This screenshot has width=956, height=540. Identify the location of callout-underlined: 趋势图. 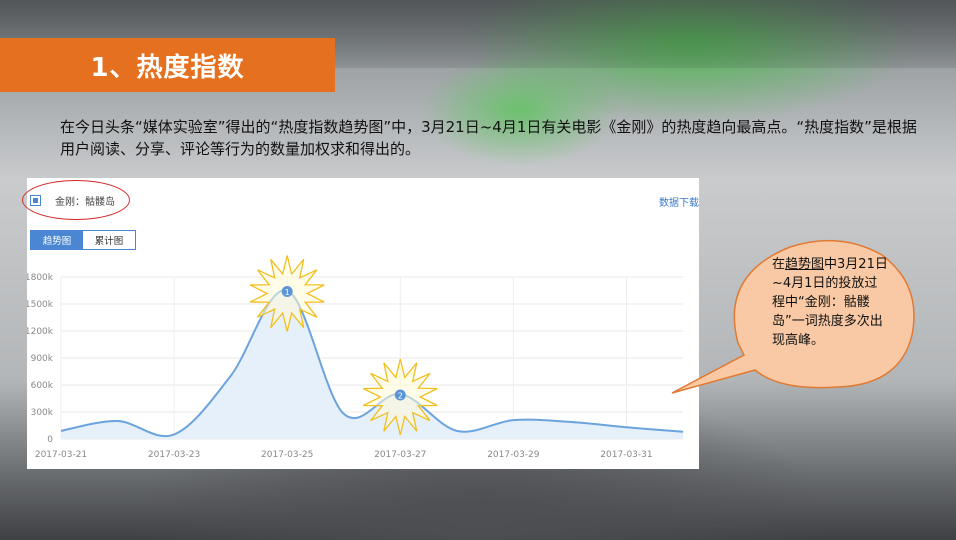
(804, 264).